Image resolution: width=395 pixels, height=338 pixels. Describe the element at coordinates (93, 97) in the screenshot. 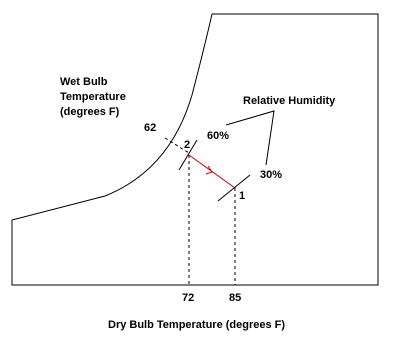

I see `wet-bulb-label: Temperature` at that location.